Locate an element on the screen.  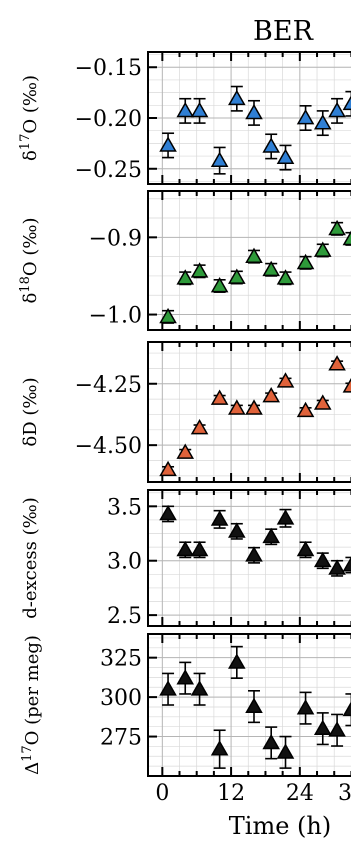
y-axis-label: d-excess (‰) is located at coordinates (30, 558).